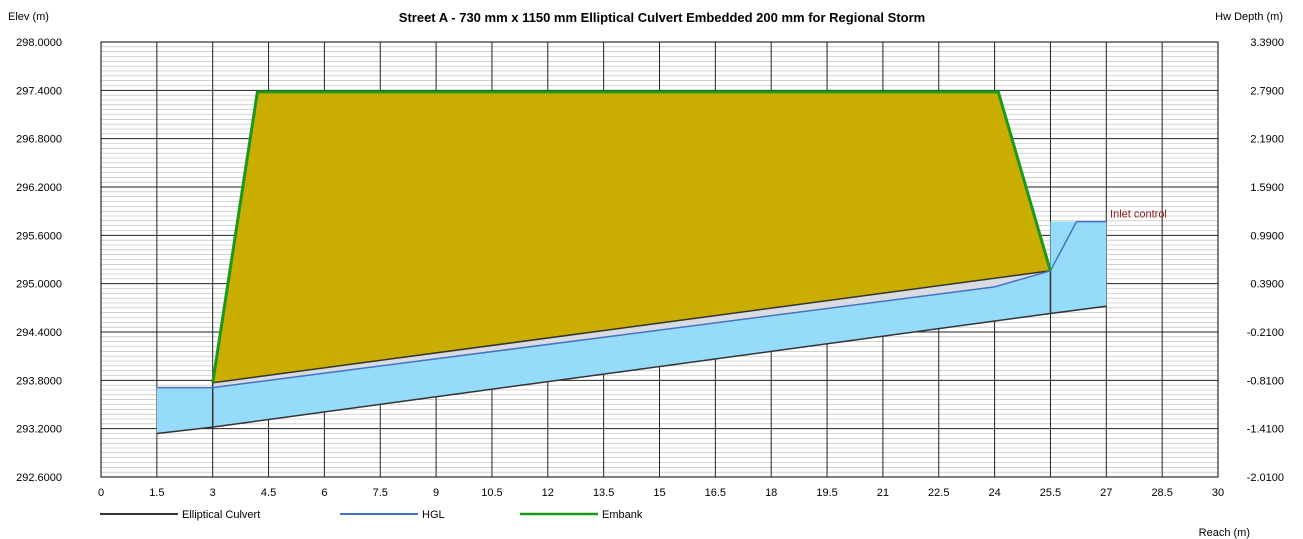  What do you see at coordinates (39, 285) in the screenshot?
I see `y-tick-label: 295.0000` at bounding box center [39, 285].